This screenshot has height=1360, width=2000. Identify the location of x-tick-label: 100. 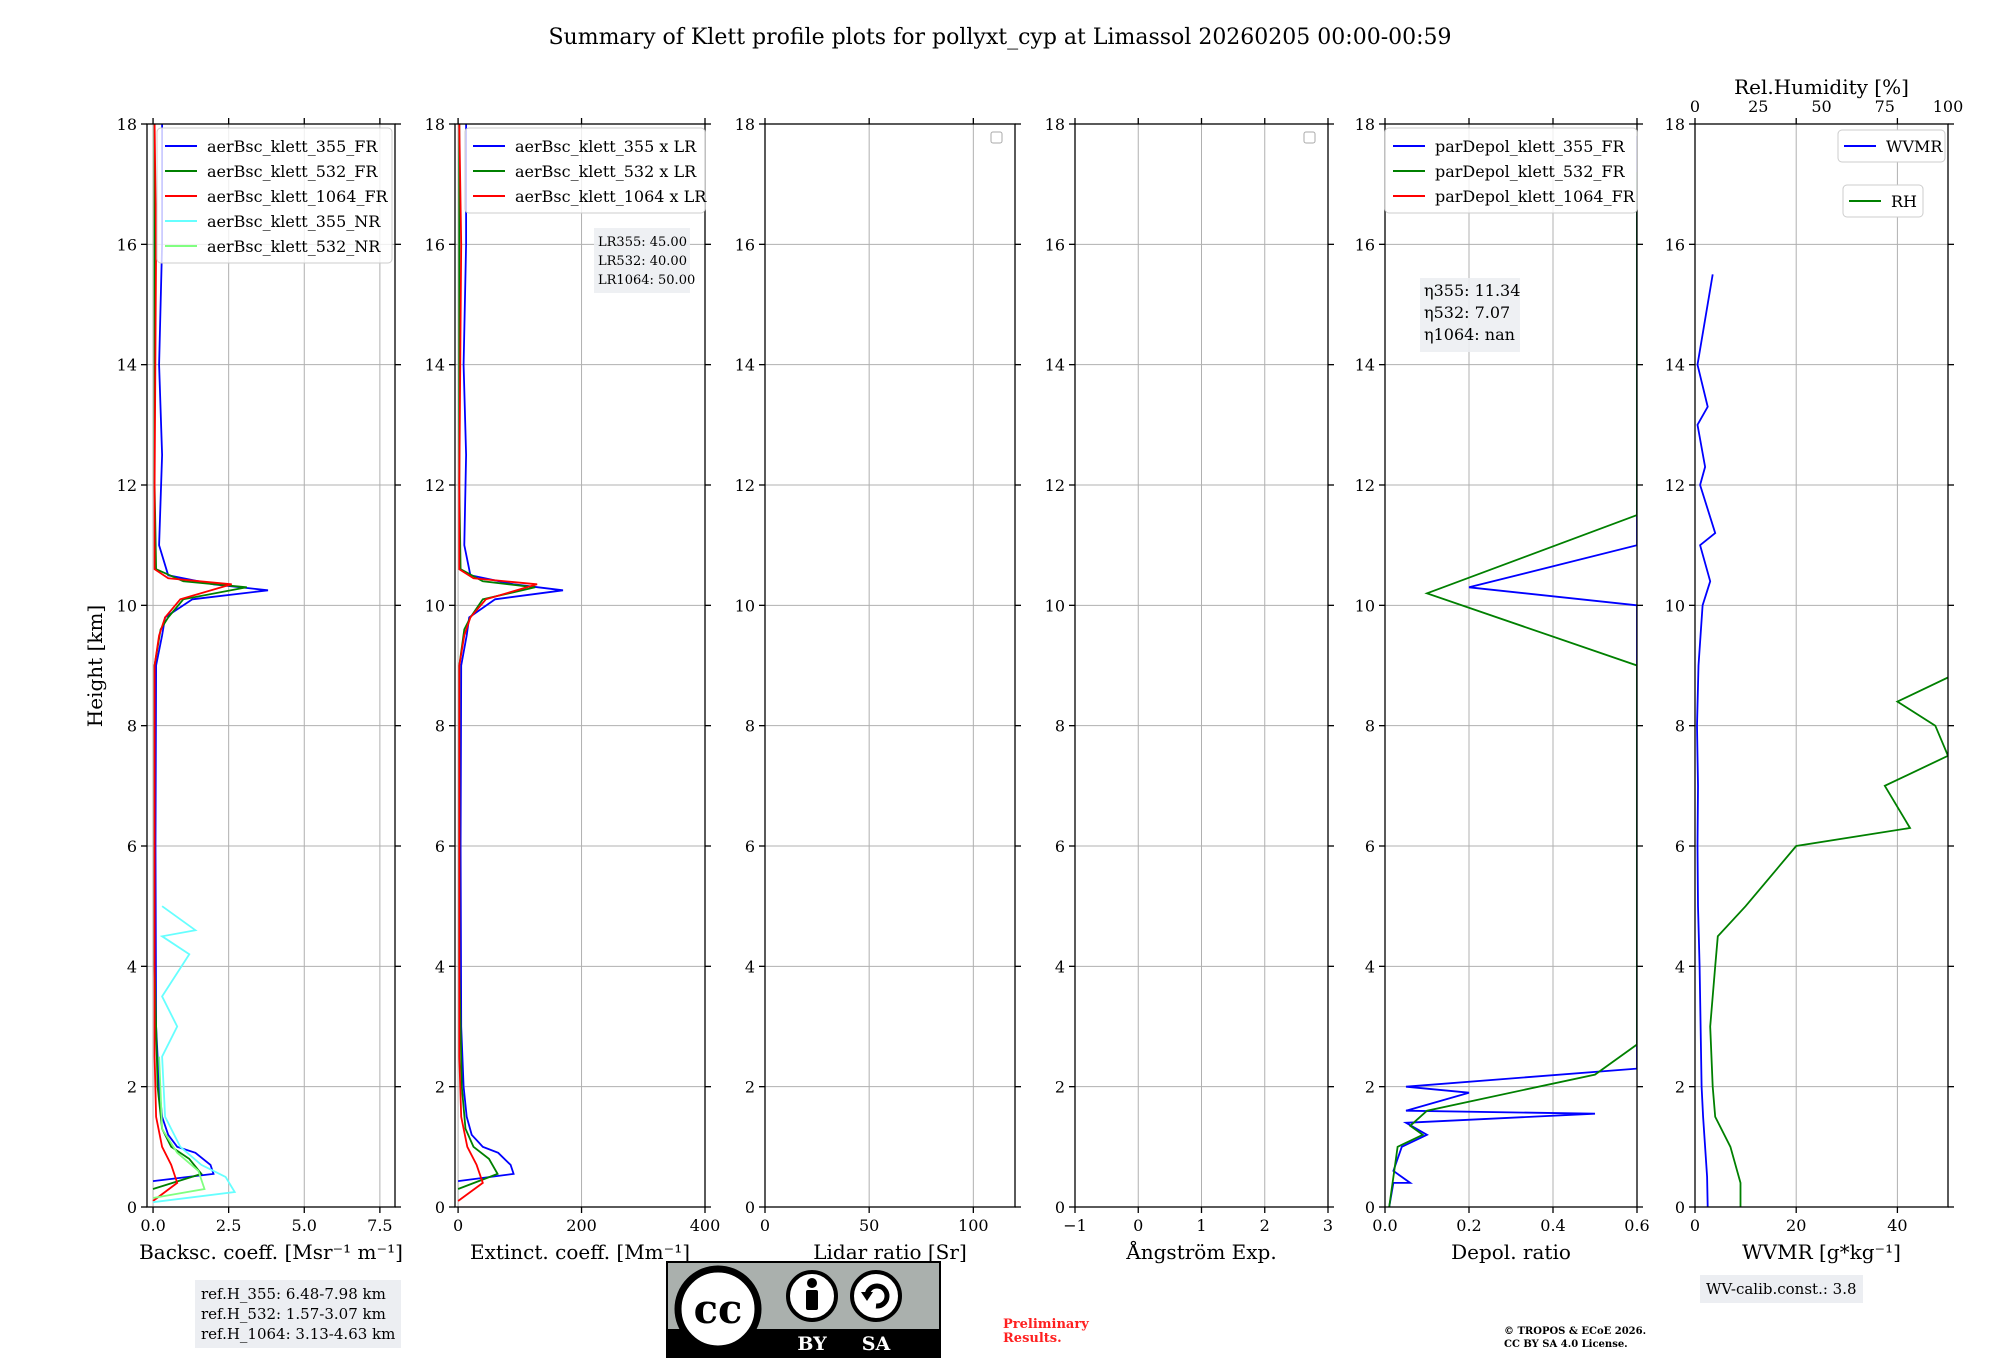
(973, 1225).